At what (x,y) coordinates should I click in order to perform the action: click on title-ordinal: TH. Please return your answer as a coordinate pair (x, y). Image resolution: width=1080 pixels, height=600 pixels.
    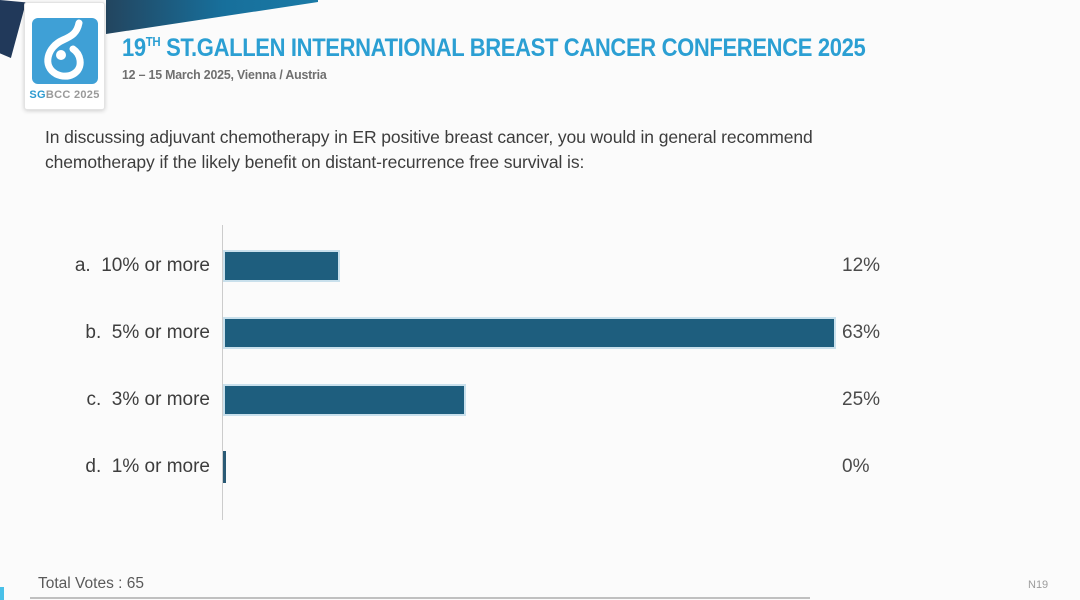
    Looking at the image, I should click on (153, 41).